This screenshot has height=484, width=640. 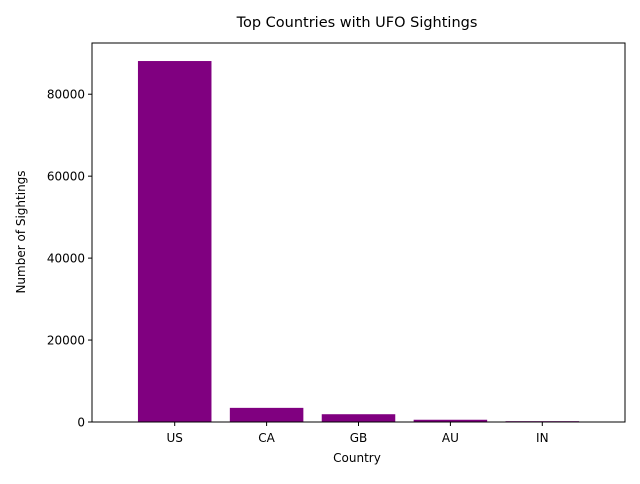 What do you see at coordinates (66, 177) in the screenshot?
I see `y-tick-label: 60000` at bounding box center [66, 177].